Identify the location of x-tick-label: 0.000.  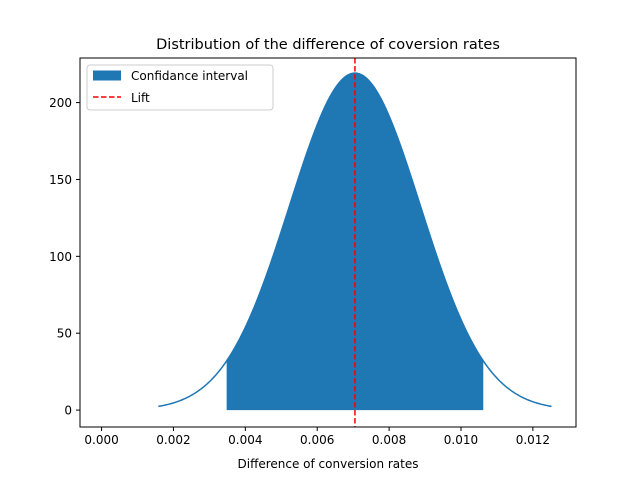
(101, 440).